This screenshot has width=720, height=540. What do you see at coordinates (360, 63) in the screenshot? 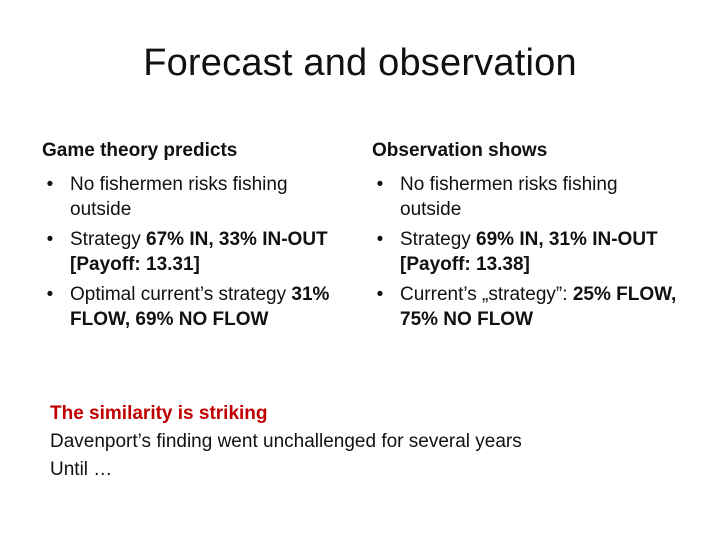
I see `slide-title: Forecast and observation` at bounding box center [360, 63].